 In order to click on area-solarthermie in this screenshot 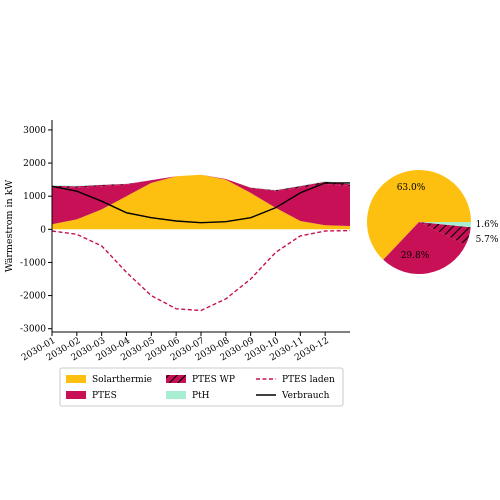, I will do `click(201, 202)`.